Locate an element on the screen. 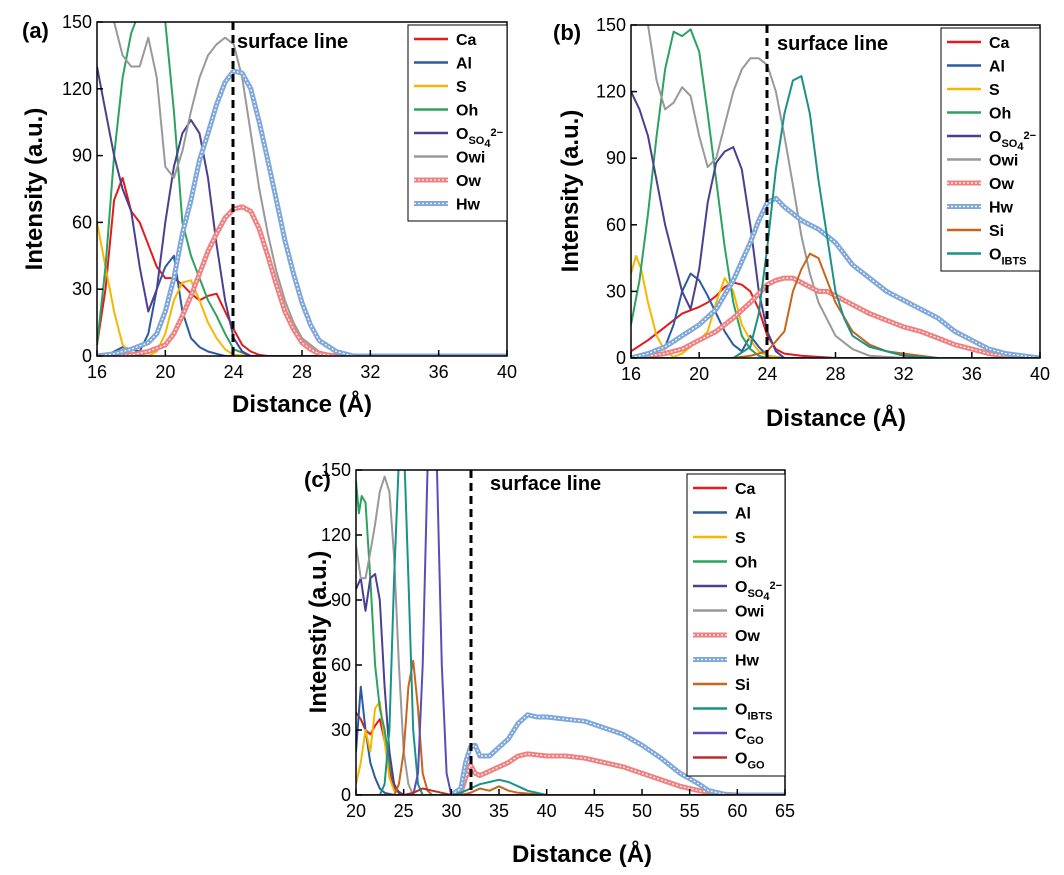  panel-c-series-si is located at coordinates (570, 727).